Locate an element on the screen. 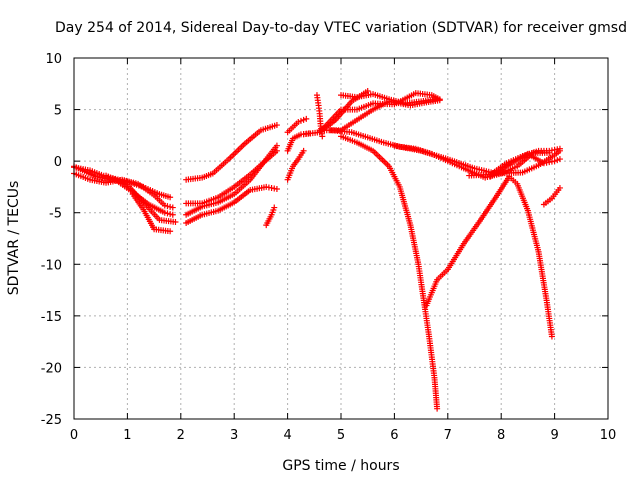 The width and height of the screenshot is (640, 480). y-tick-label: -10 is located at coordinates (51, 265).